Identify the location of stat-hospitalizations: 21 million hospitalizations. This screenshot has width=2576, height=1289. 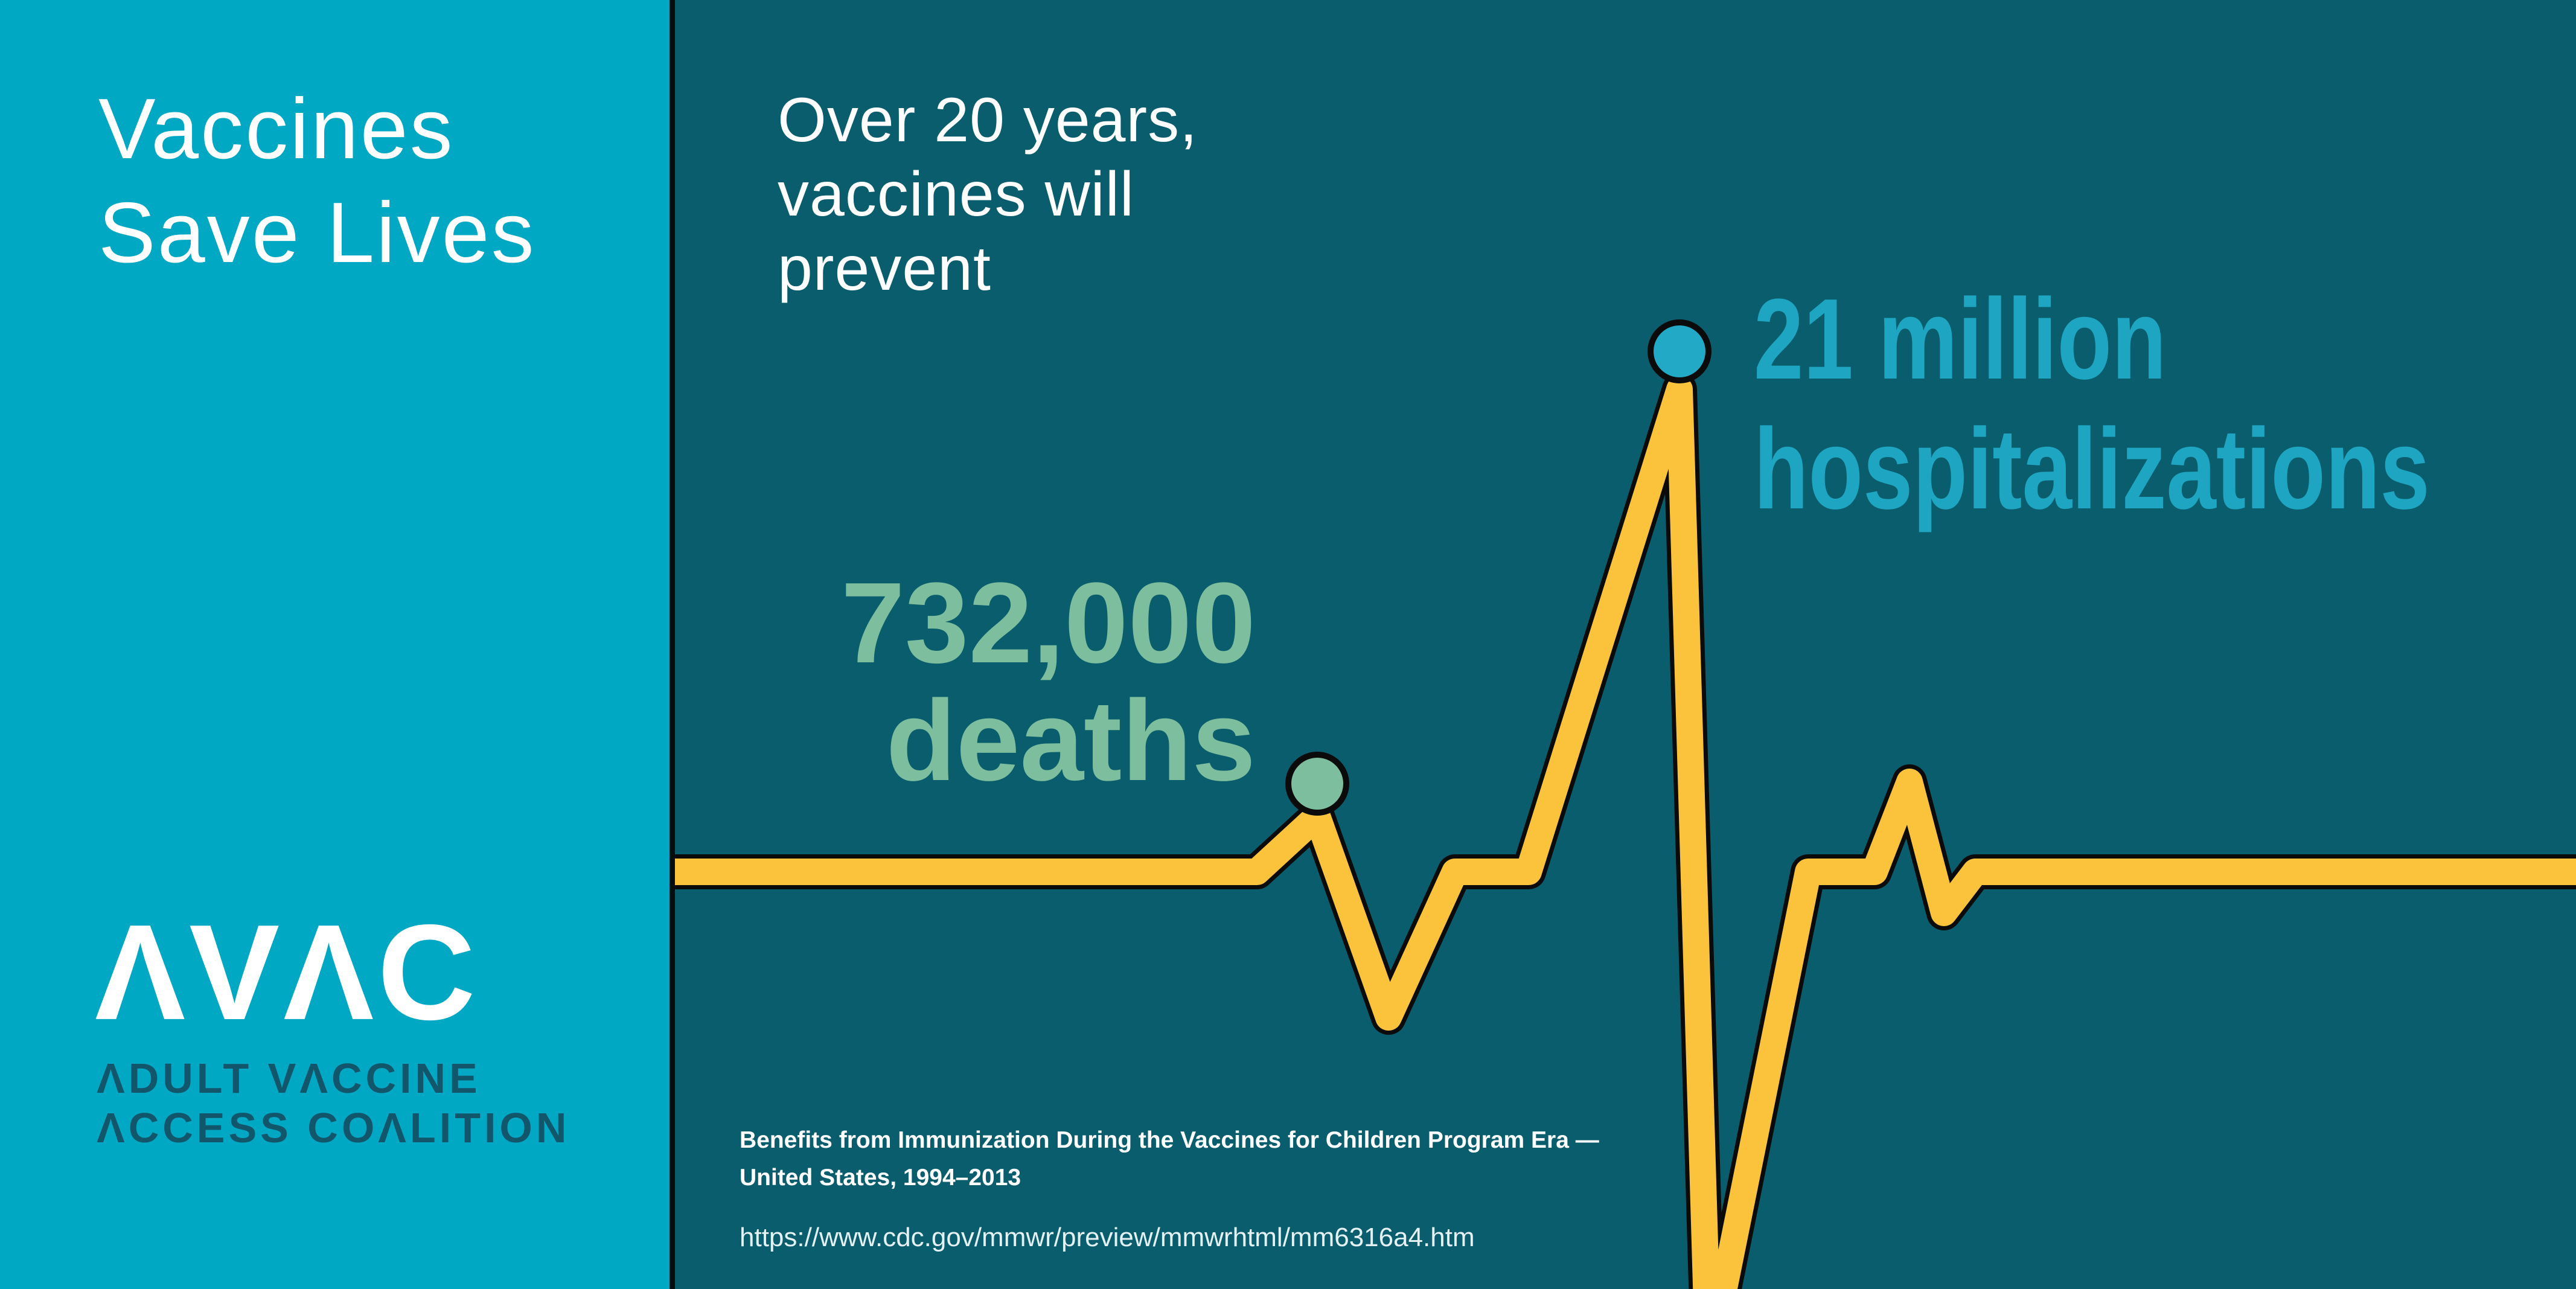
(2092, 404).